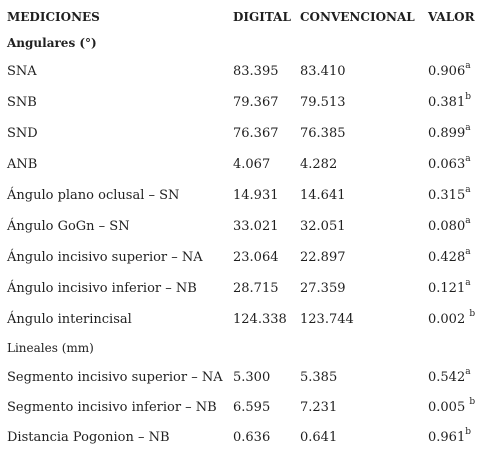 The image size is (487, 455). I want to click on row-convencional: 76.385, so click(323, 133).